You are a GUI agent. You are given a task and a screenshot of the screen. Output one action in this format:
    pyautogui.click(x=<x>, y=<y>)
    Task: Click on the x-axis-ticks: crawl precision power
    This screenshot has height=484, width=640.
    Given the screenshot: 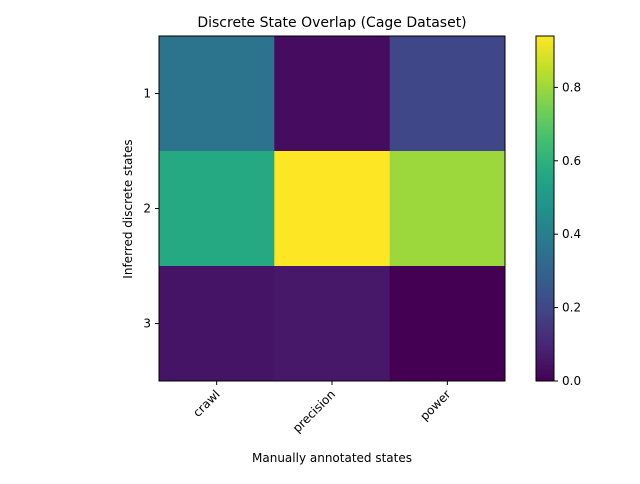 What is the action you would take?
    pyautogui.click(x=321, y=408)
    